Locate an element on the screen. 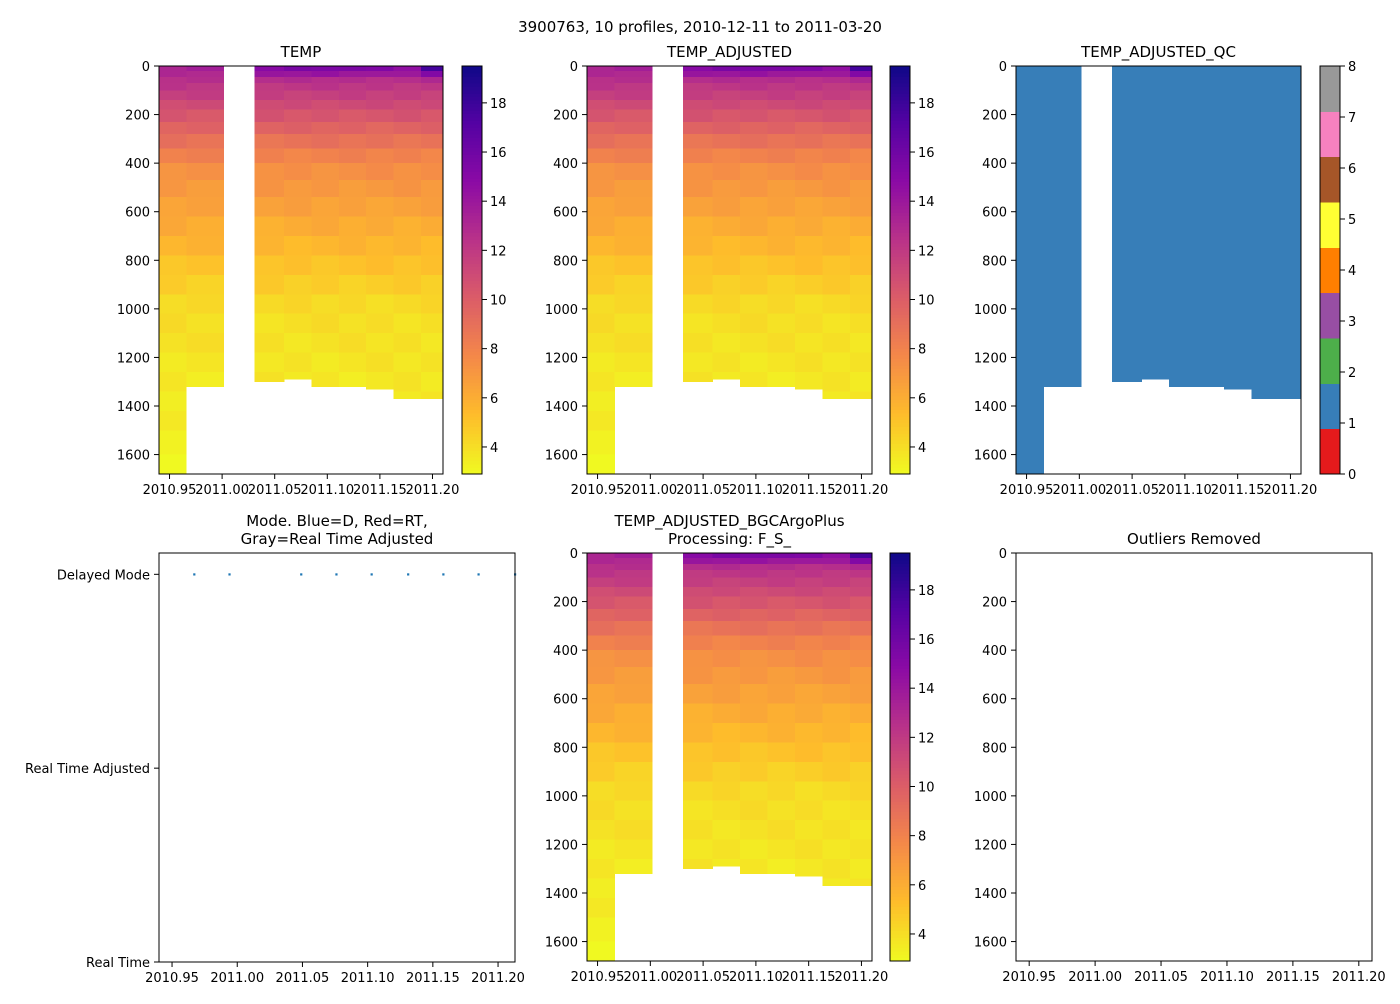  colorbar-tick-label: 14 is located at coordinates (498, 202).